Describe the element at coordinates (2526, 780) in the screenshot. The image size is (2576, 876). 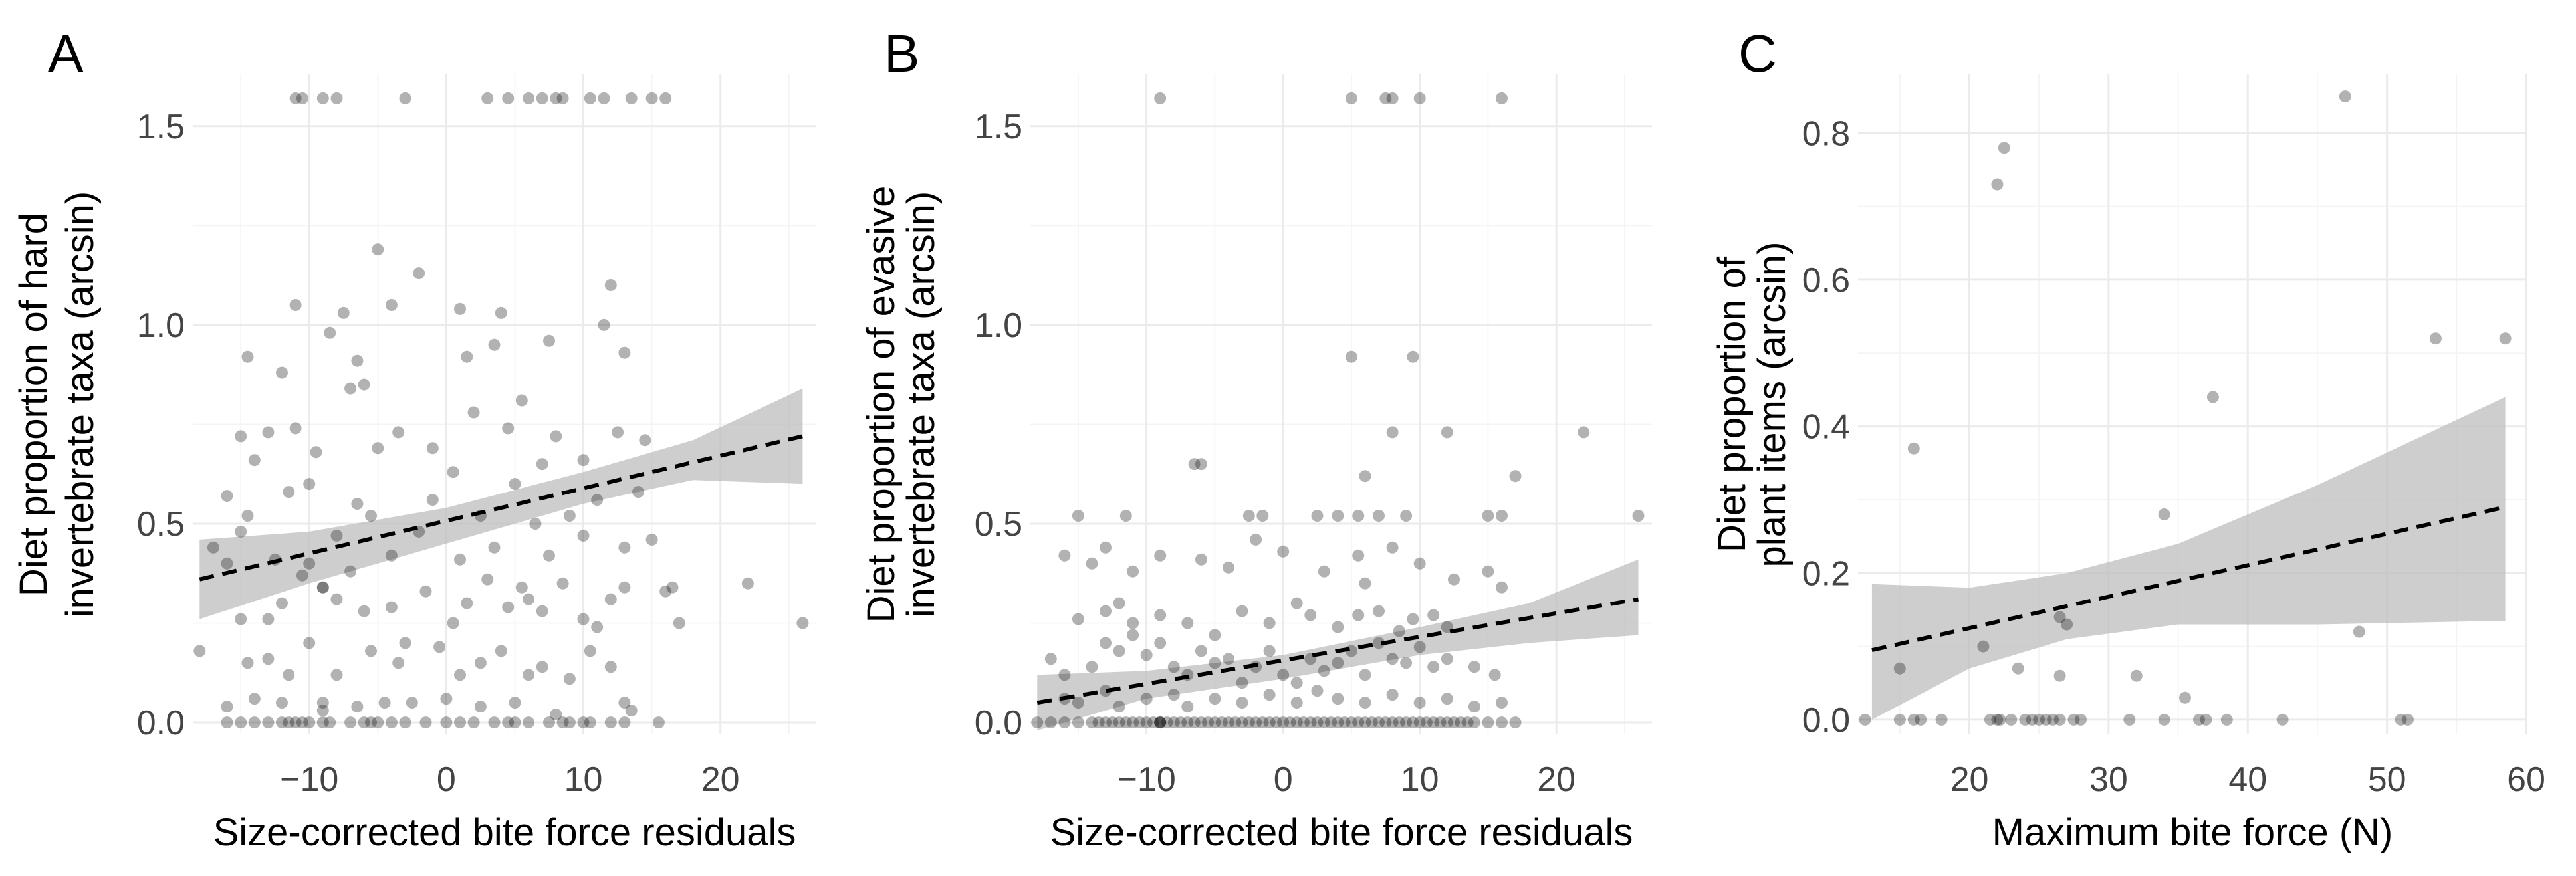
I see `x-tick-label: 60` at that location.